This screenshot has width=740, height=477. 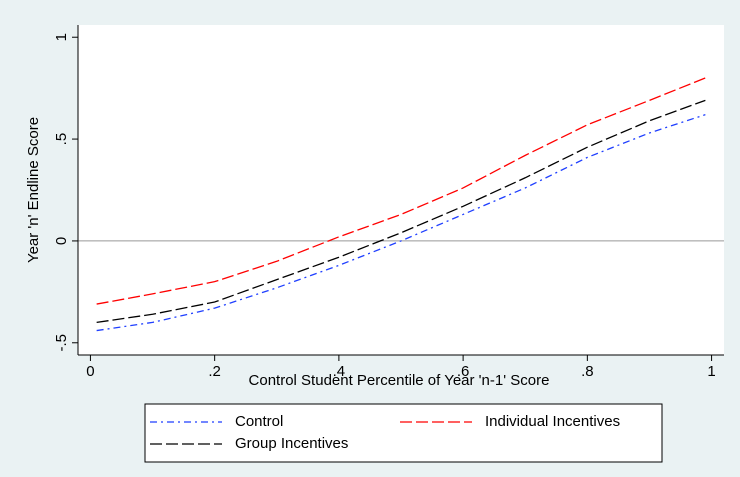 What do you see at coordinates (61, 241) in the screenshot?
I see `y-tick-label: 0` at bounding box center [61, 241].